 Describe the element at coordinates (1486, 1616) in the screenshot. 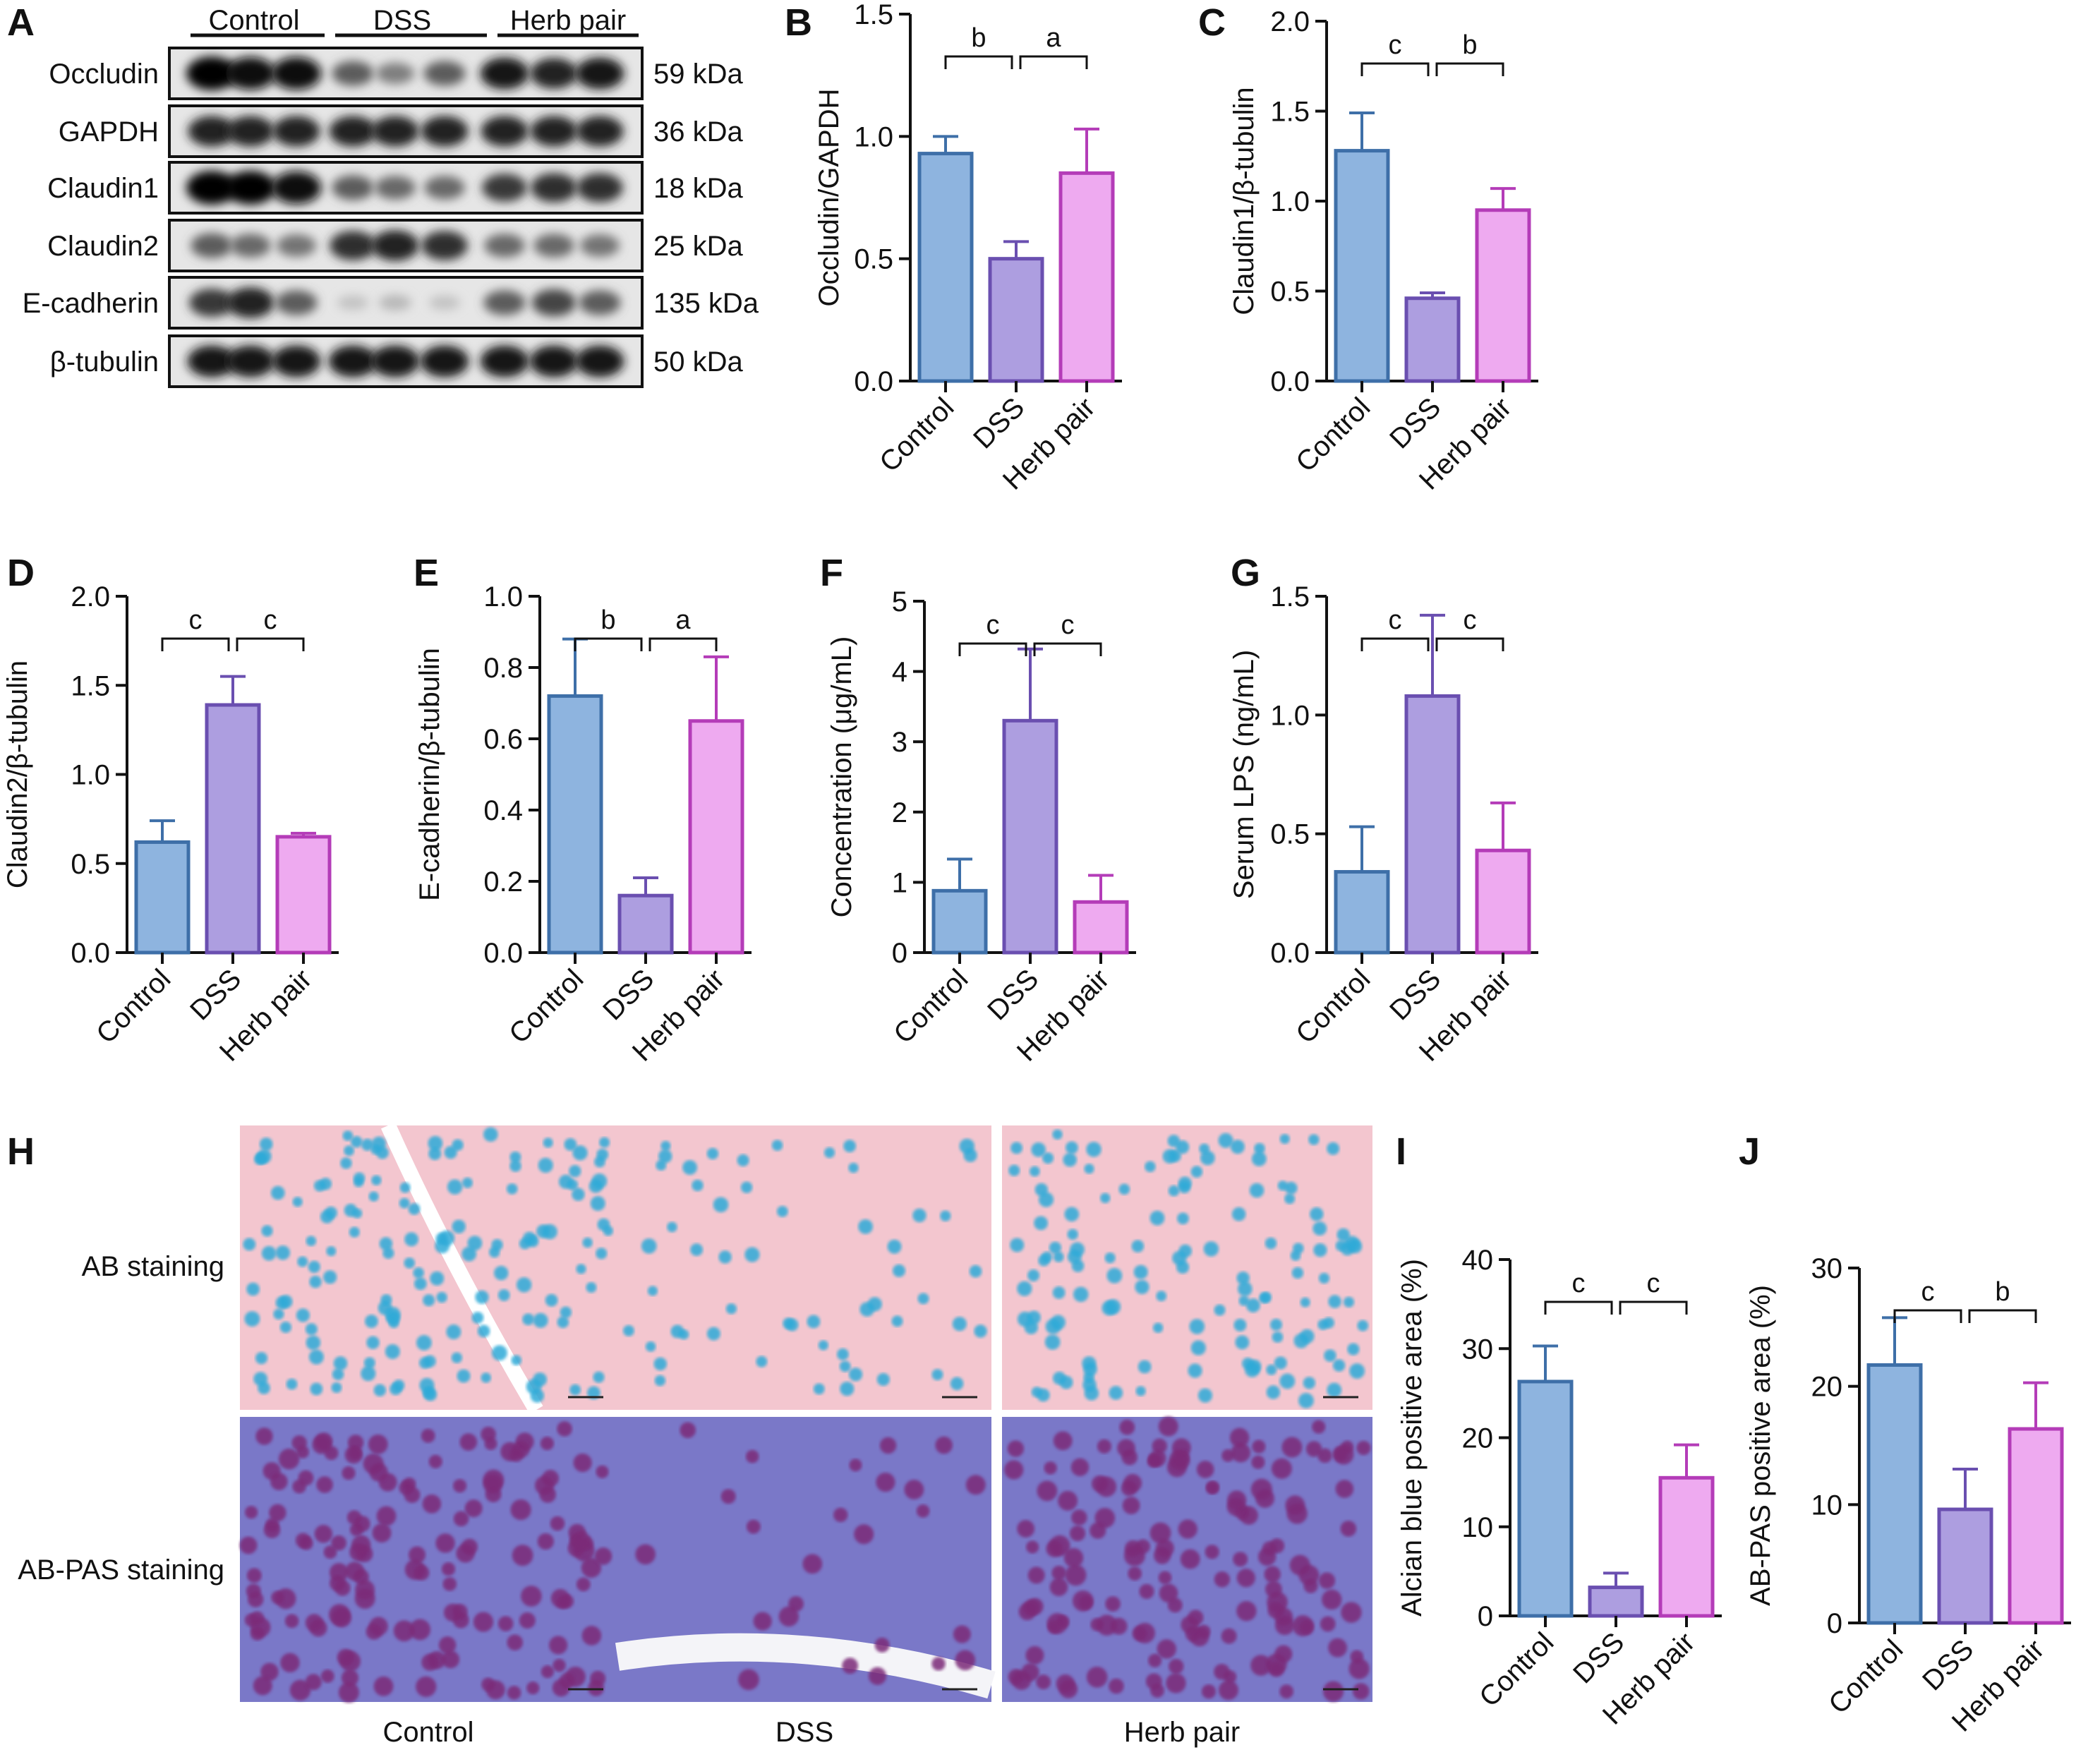

I see `y-tick-label: 0` at that location.